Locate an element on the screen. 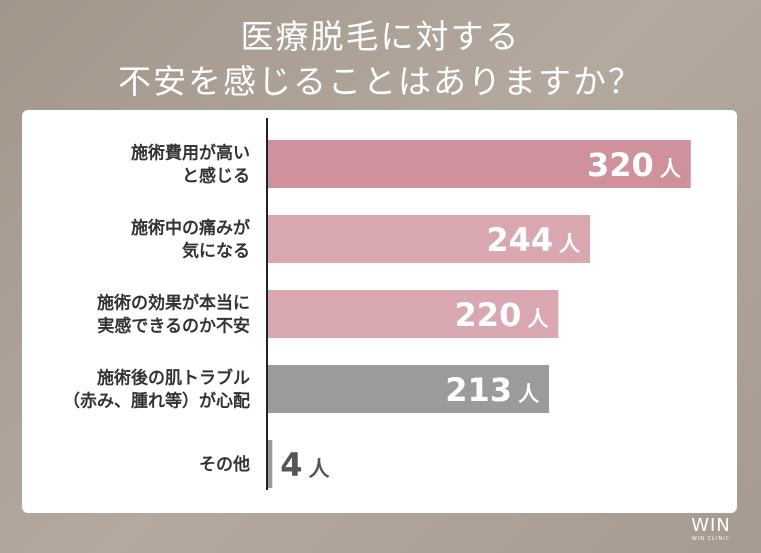 Image resolution: width=761 pixels, height=553 pixels. category-label-1: 施術費用が高いと感じる is located at coordinates (190, 165).